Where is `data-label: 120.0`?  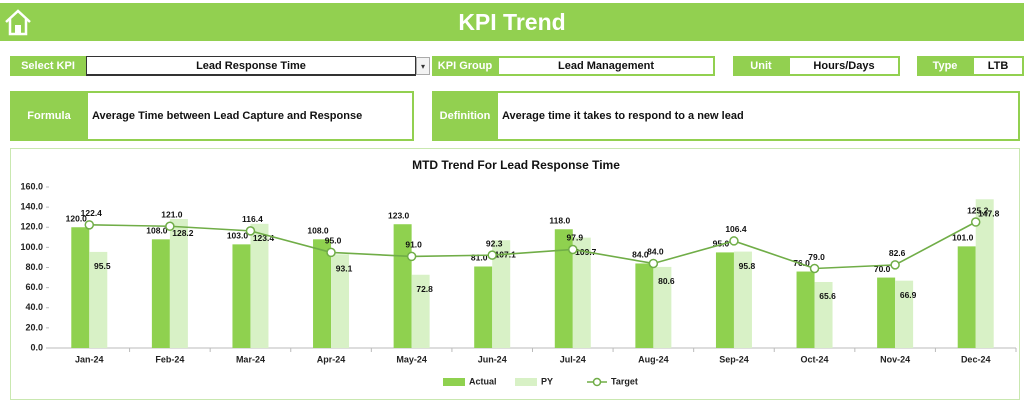
data-label: 120.0 is located at coordinates (77, 219).